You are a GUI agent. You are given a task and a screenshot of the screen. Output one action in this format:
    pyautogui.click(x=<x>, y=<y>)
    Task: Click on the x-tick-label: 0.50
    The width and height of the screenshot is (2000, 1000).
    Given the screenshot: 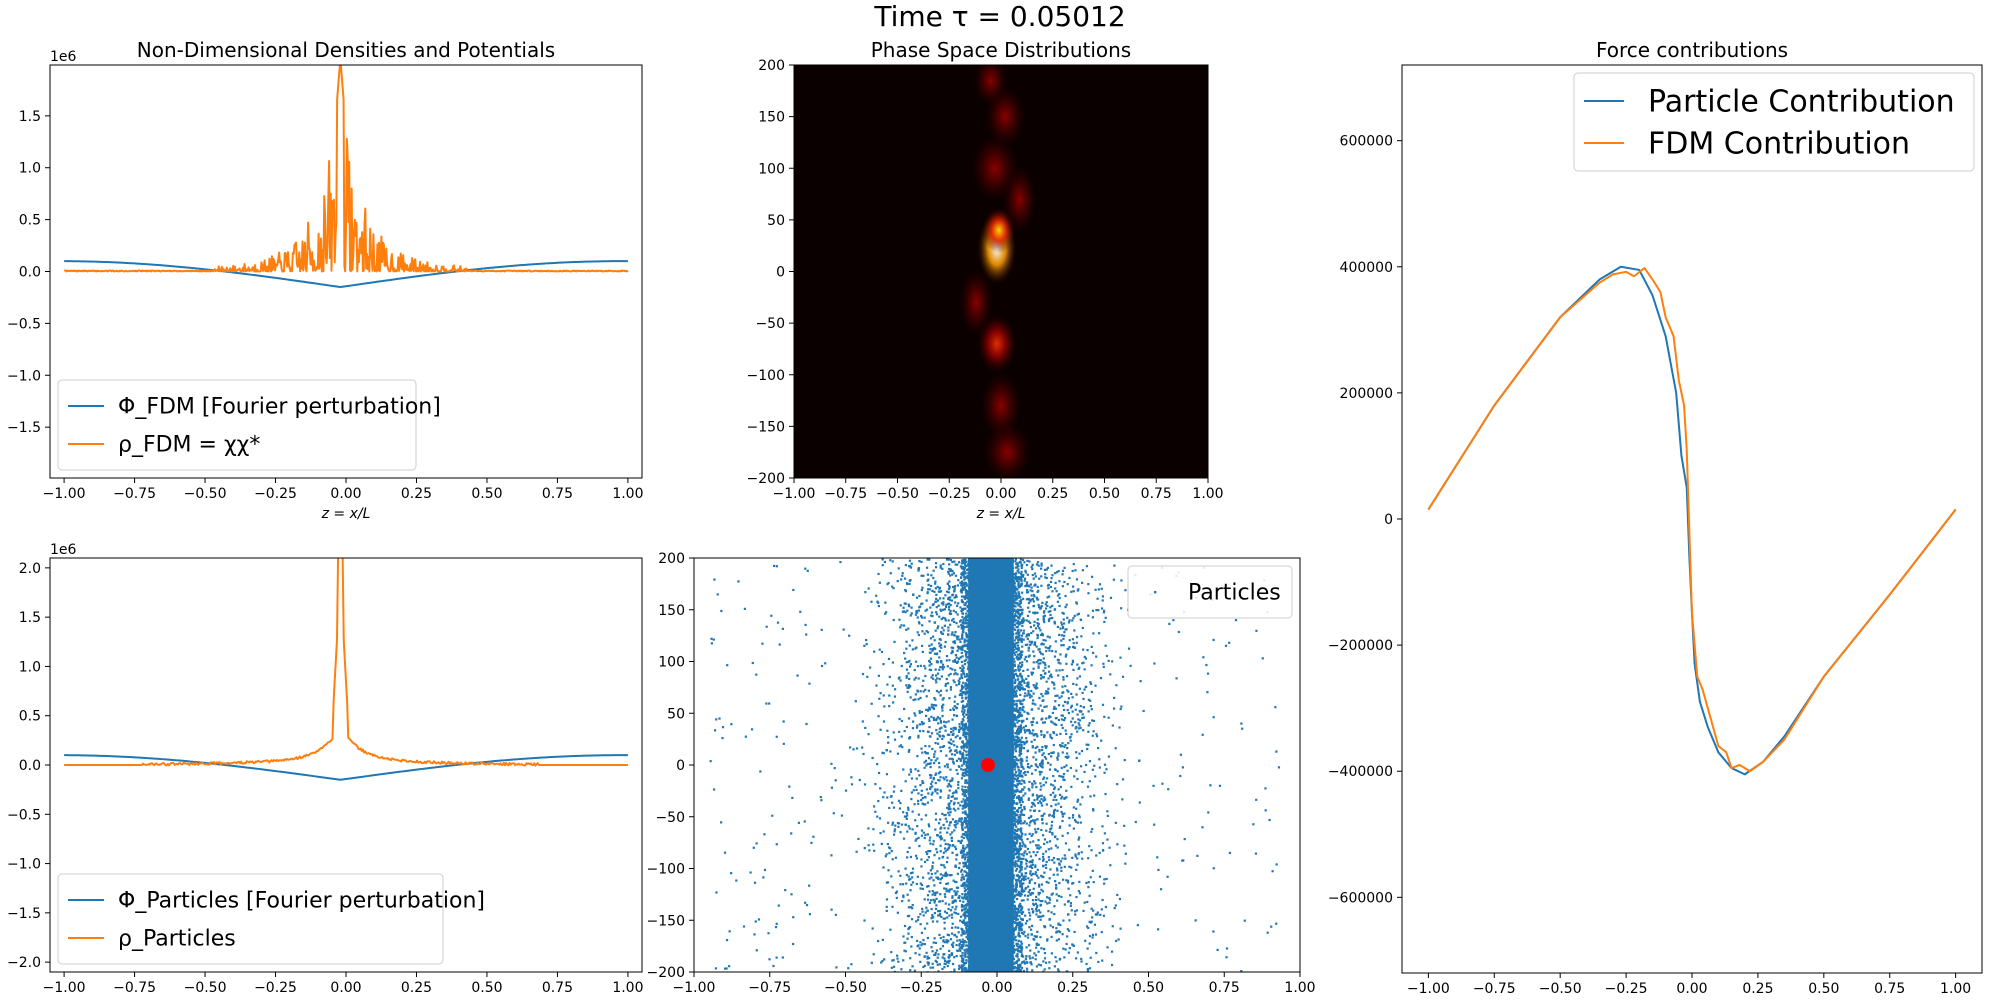 What is the action you would take?
    pyautogui.click(x=1104, y=494)
    